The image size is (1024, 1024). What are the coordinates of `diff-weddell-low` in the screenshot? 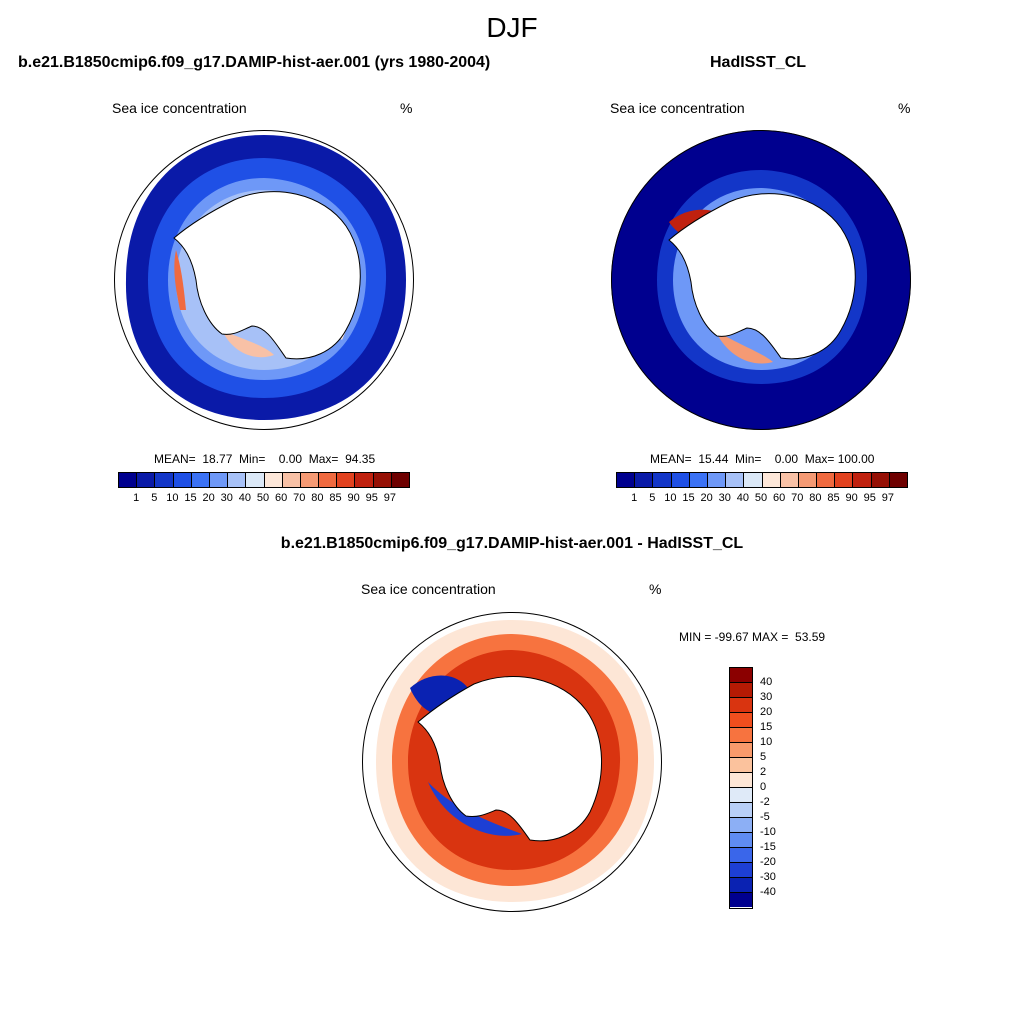 It's located at (475, 809).